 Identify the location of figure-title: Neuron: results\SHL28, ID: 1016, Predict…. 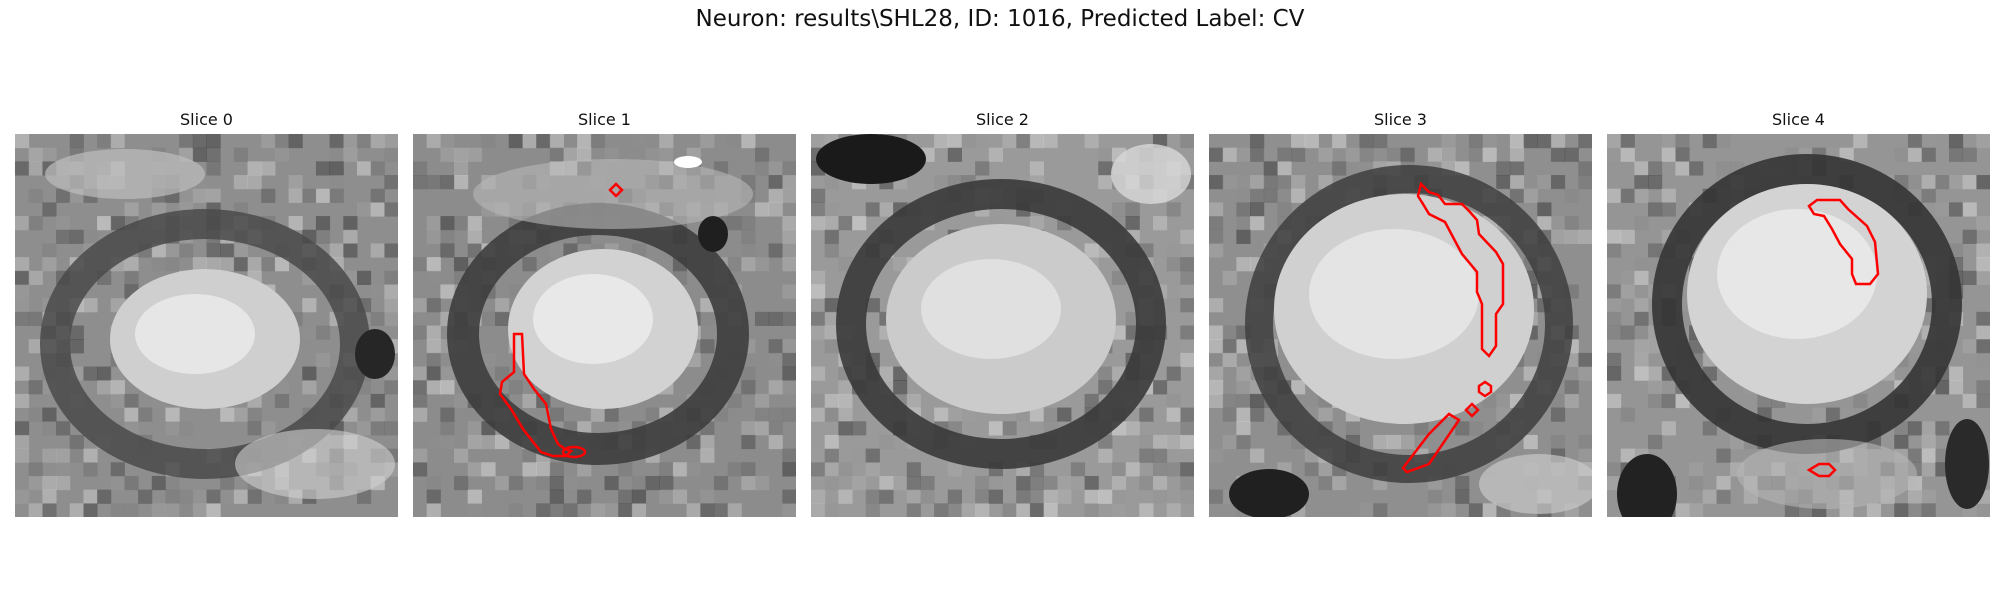
(1000, 19).